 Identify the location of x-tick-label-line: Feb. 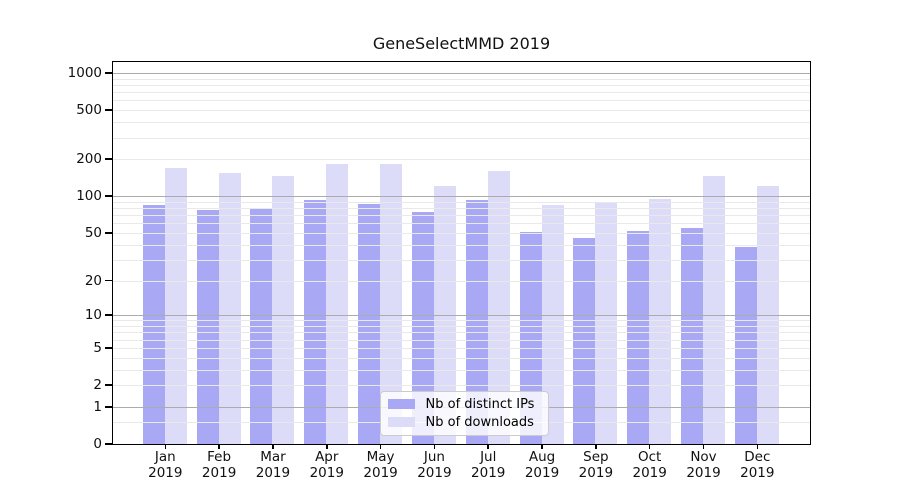
(219, 457).